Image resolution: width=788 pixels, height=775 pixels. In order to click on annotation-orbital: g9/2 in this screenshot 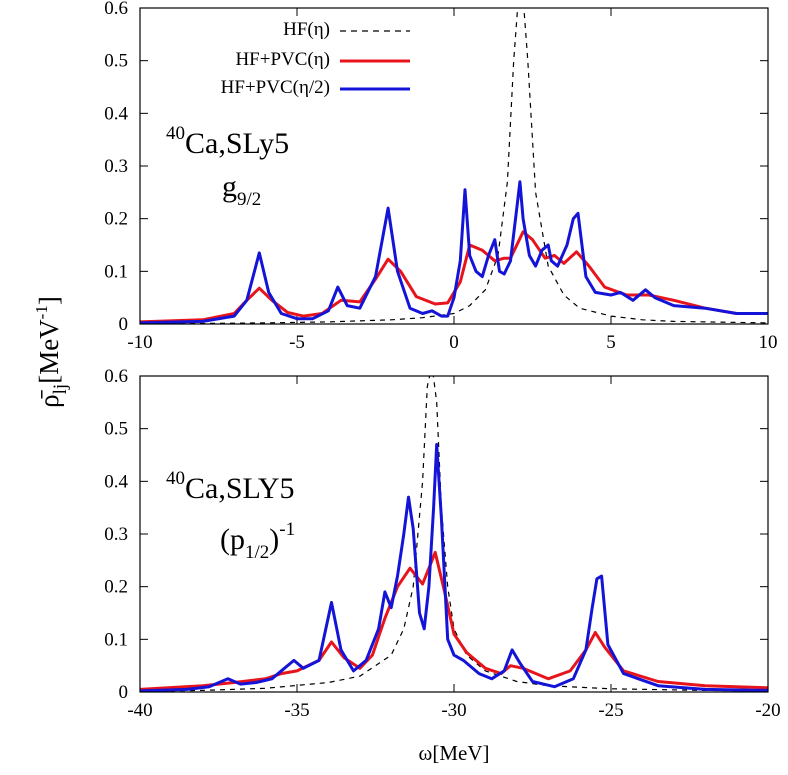, I will do `click(241, 190)`.